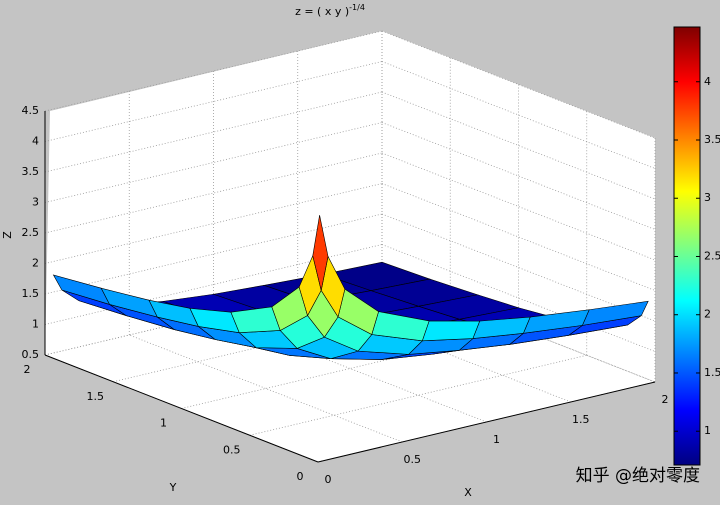  What do you see at coordinates (581, 419) in the screenshot?
I see `x-tick-label: 1.5` at bounding box center [581, 419].